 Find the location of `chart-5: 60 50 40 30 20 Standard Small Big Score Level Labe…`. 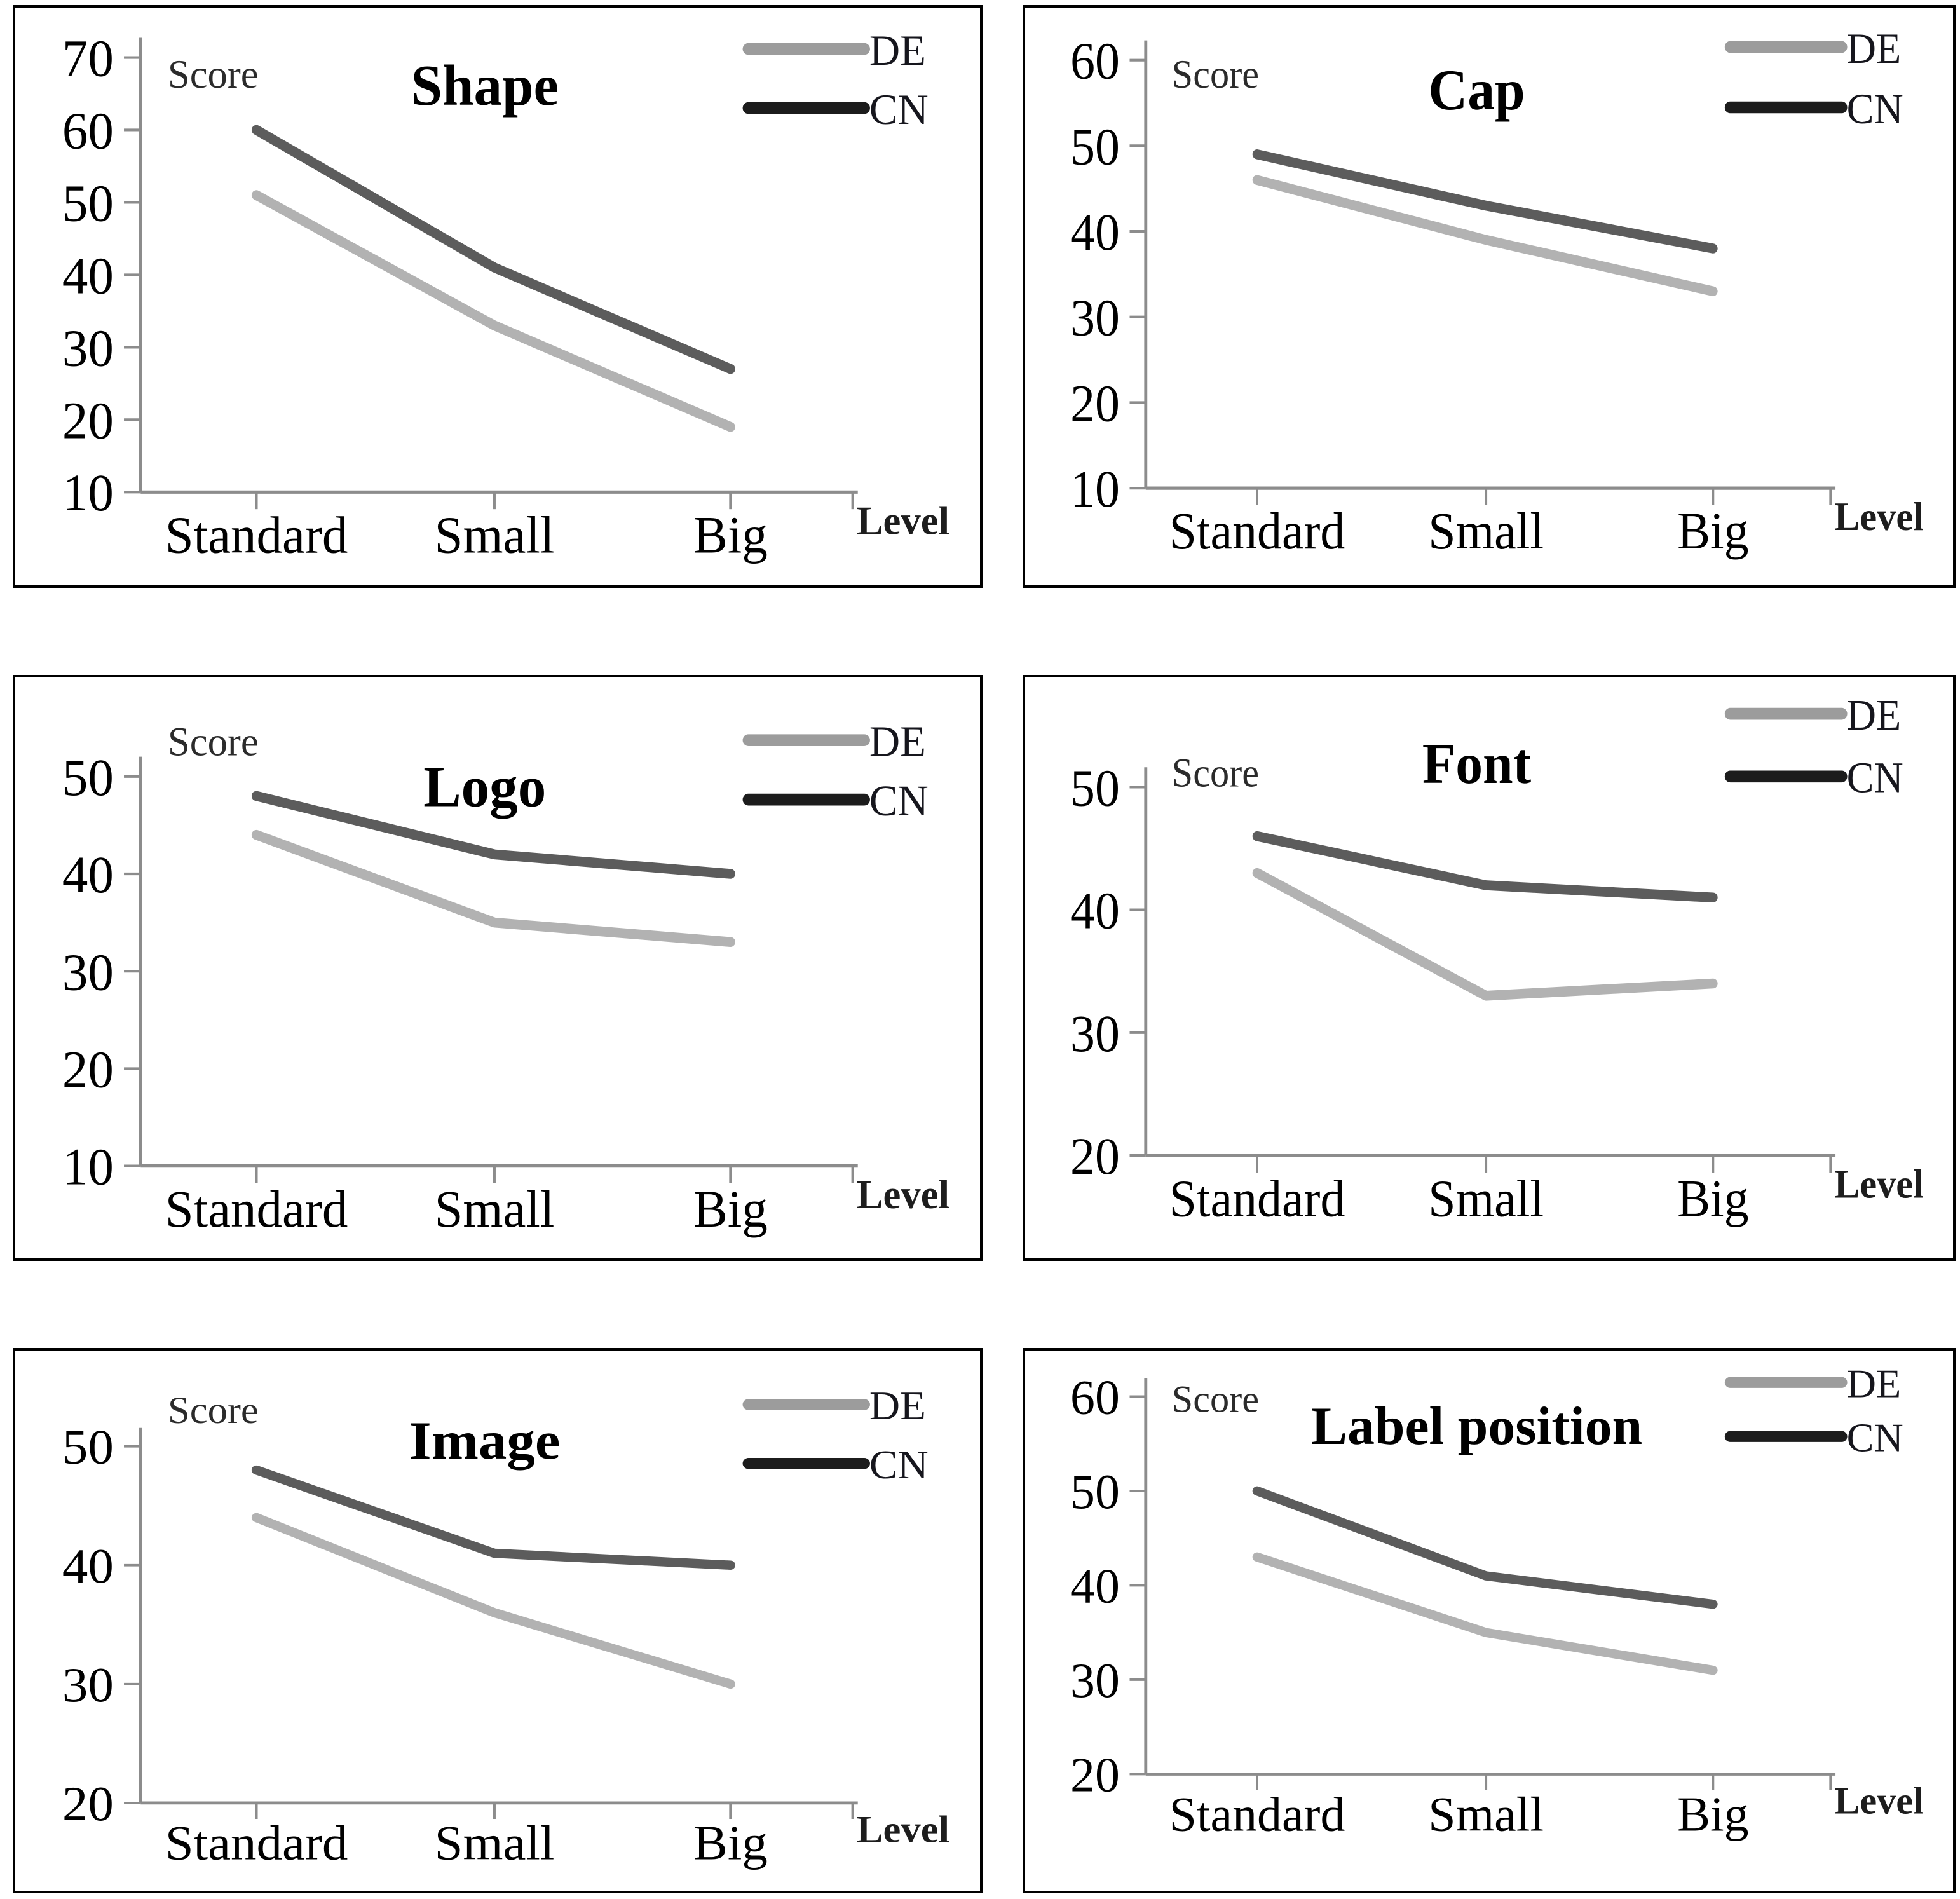

chart-5: 60 50 40 30 20 Standard Small Big Score Level Labe… is located at coordinates (1497, 1602).